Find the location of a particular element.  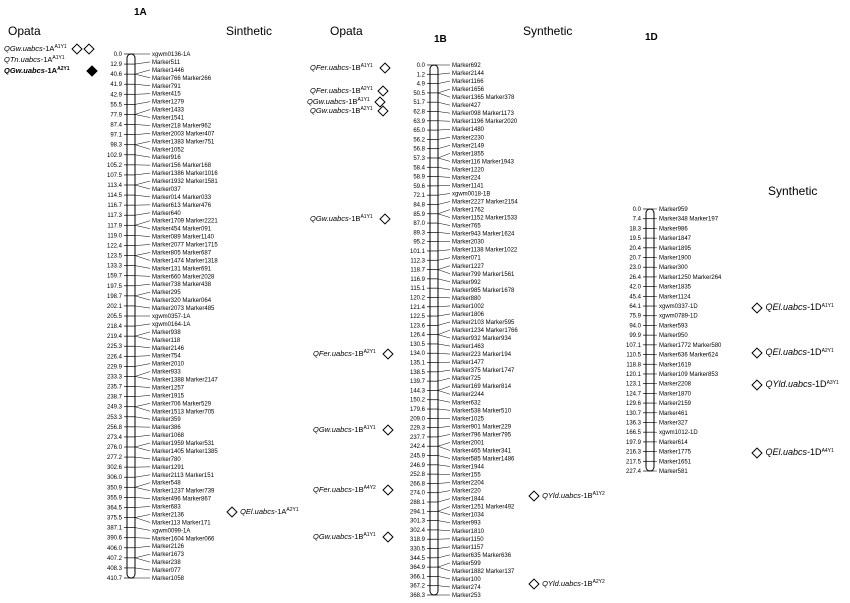

marker-label: Marker1150 is located at coordinates (468, 540).